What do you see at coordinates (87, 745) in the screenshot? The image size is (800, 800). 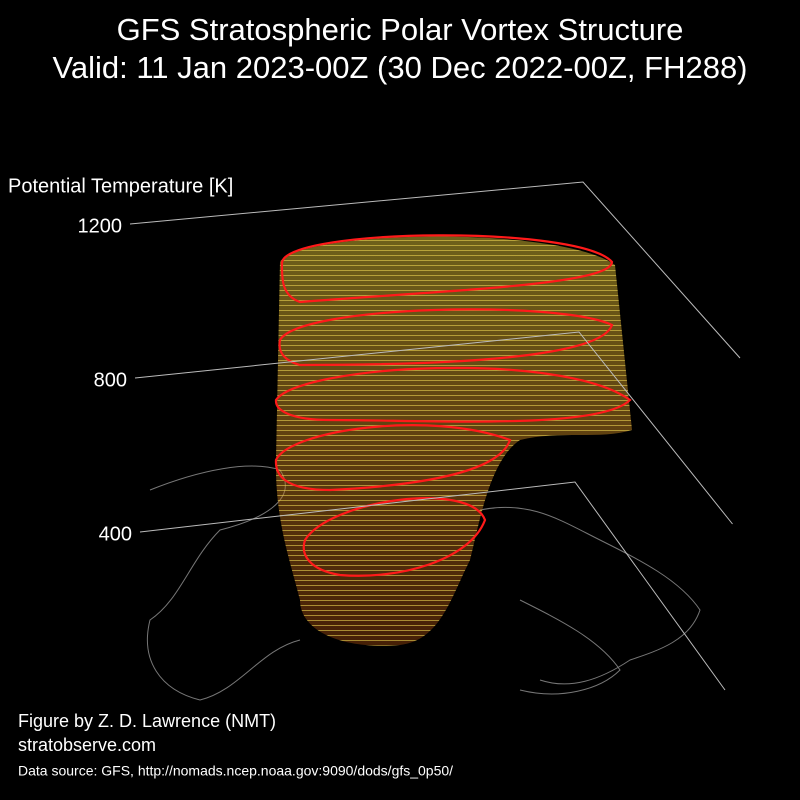 I see `website: stratobserve.com` at bounding box center [87, 745].